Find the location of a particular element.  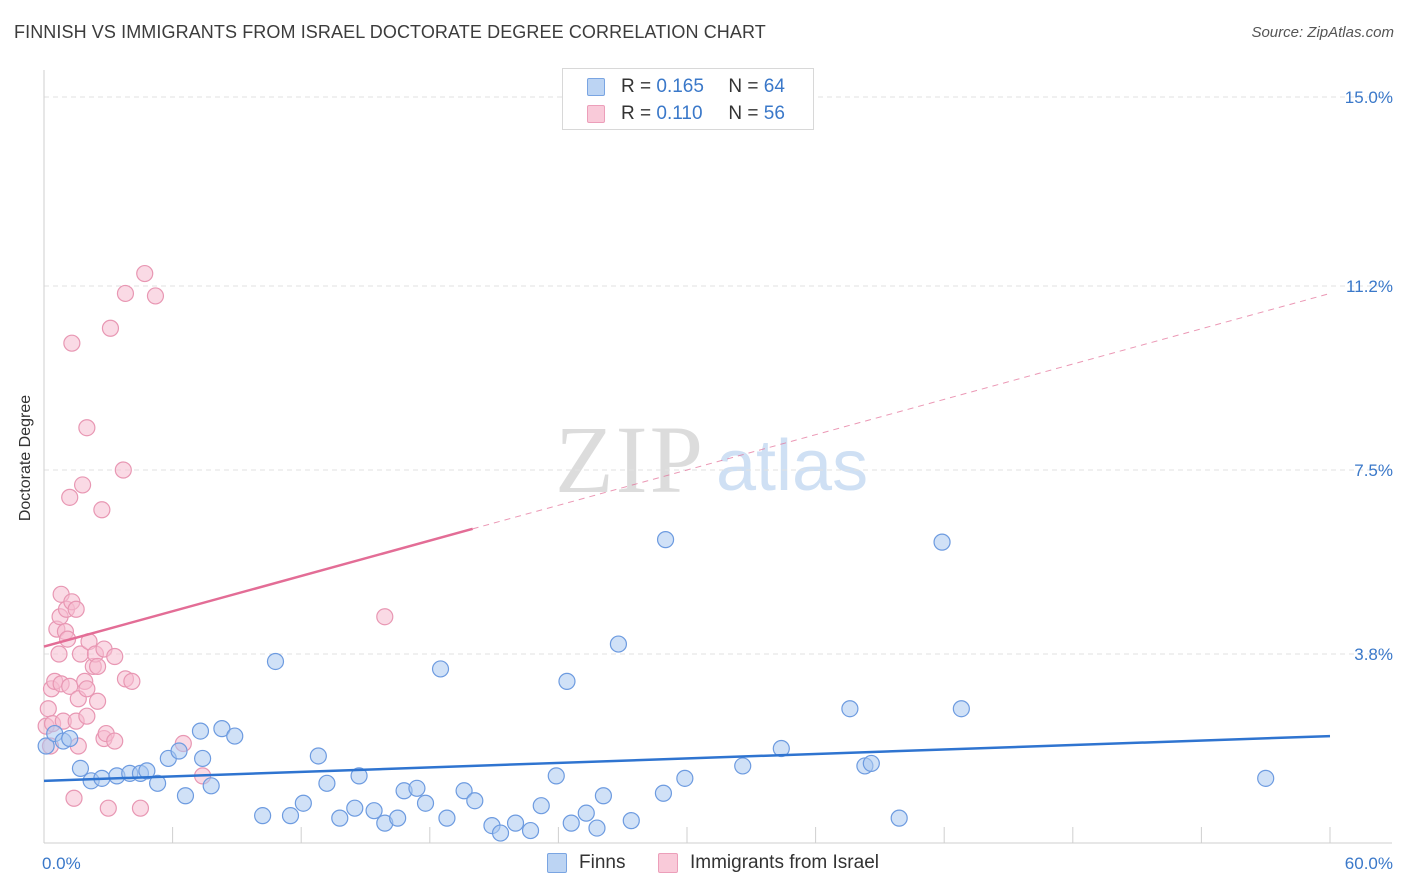

y-tick-label: 3.8% is located at coordinates (1373, 654).